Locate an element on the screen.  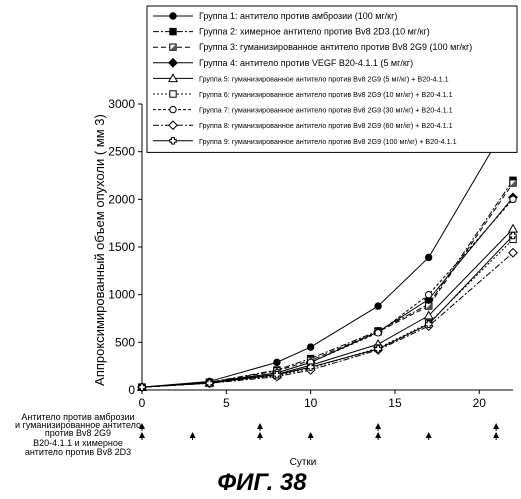
figure-label: ФИГ. 38 is located at coordinates (262, 482).